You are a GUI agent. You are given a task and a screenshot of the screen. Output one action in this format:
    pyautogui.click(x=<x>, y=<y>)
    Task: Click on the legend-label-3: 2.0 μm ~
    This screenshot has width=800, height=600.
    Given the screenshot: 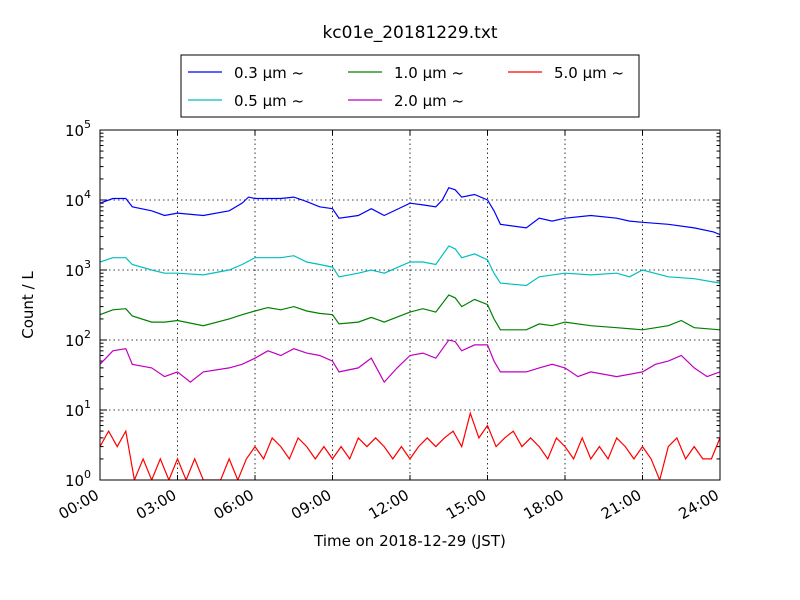 What is the action you would take?
    pyautogui.click(x=429, y=101)
    